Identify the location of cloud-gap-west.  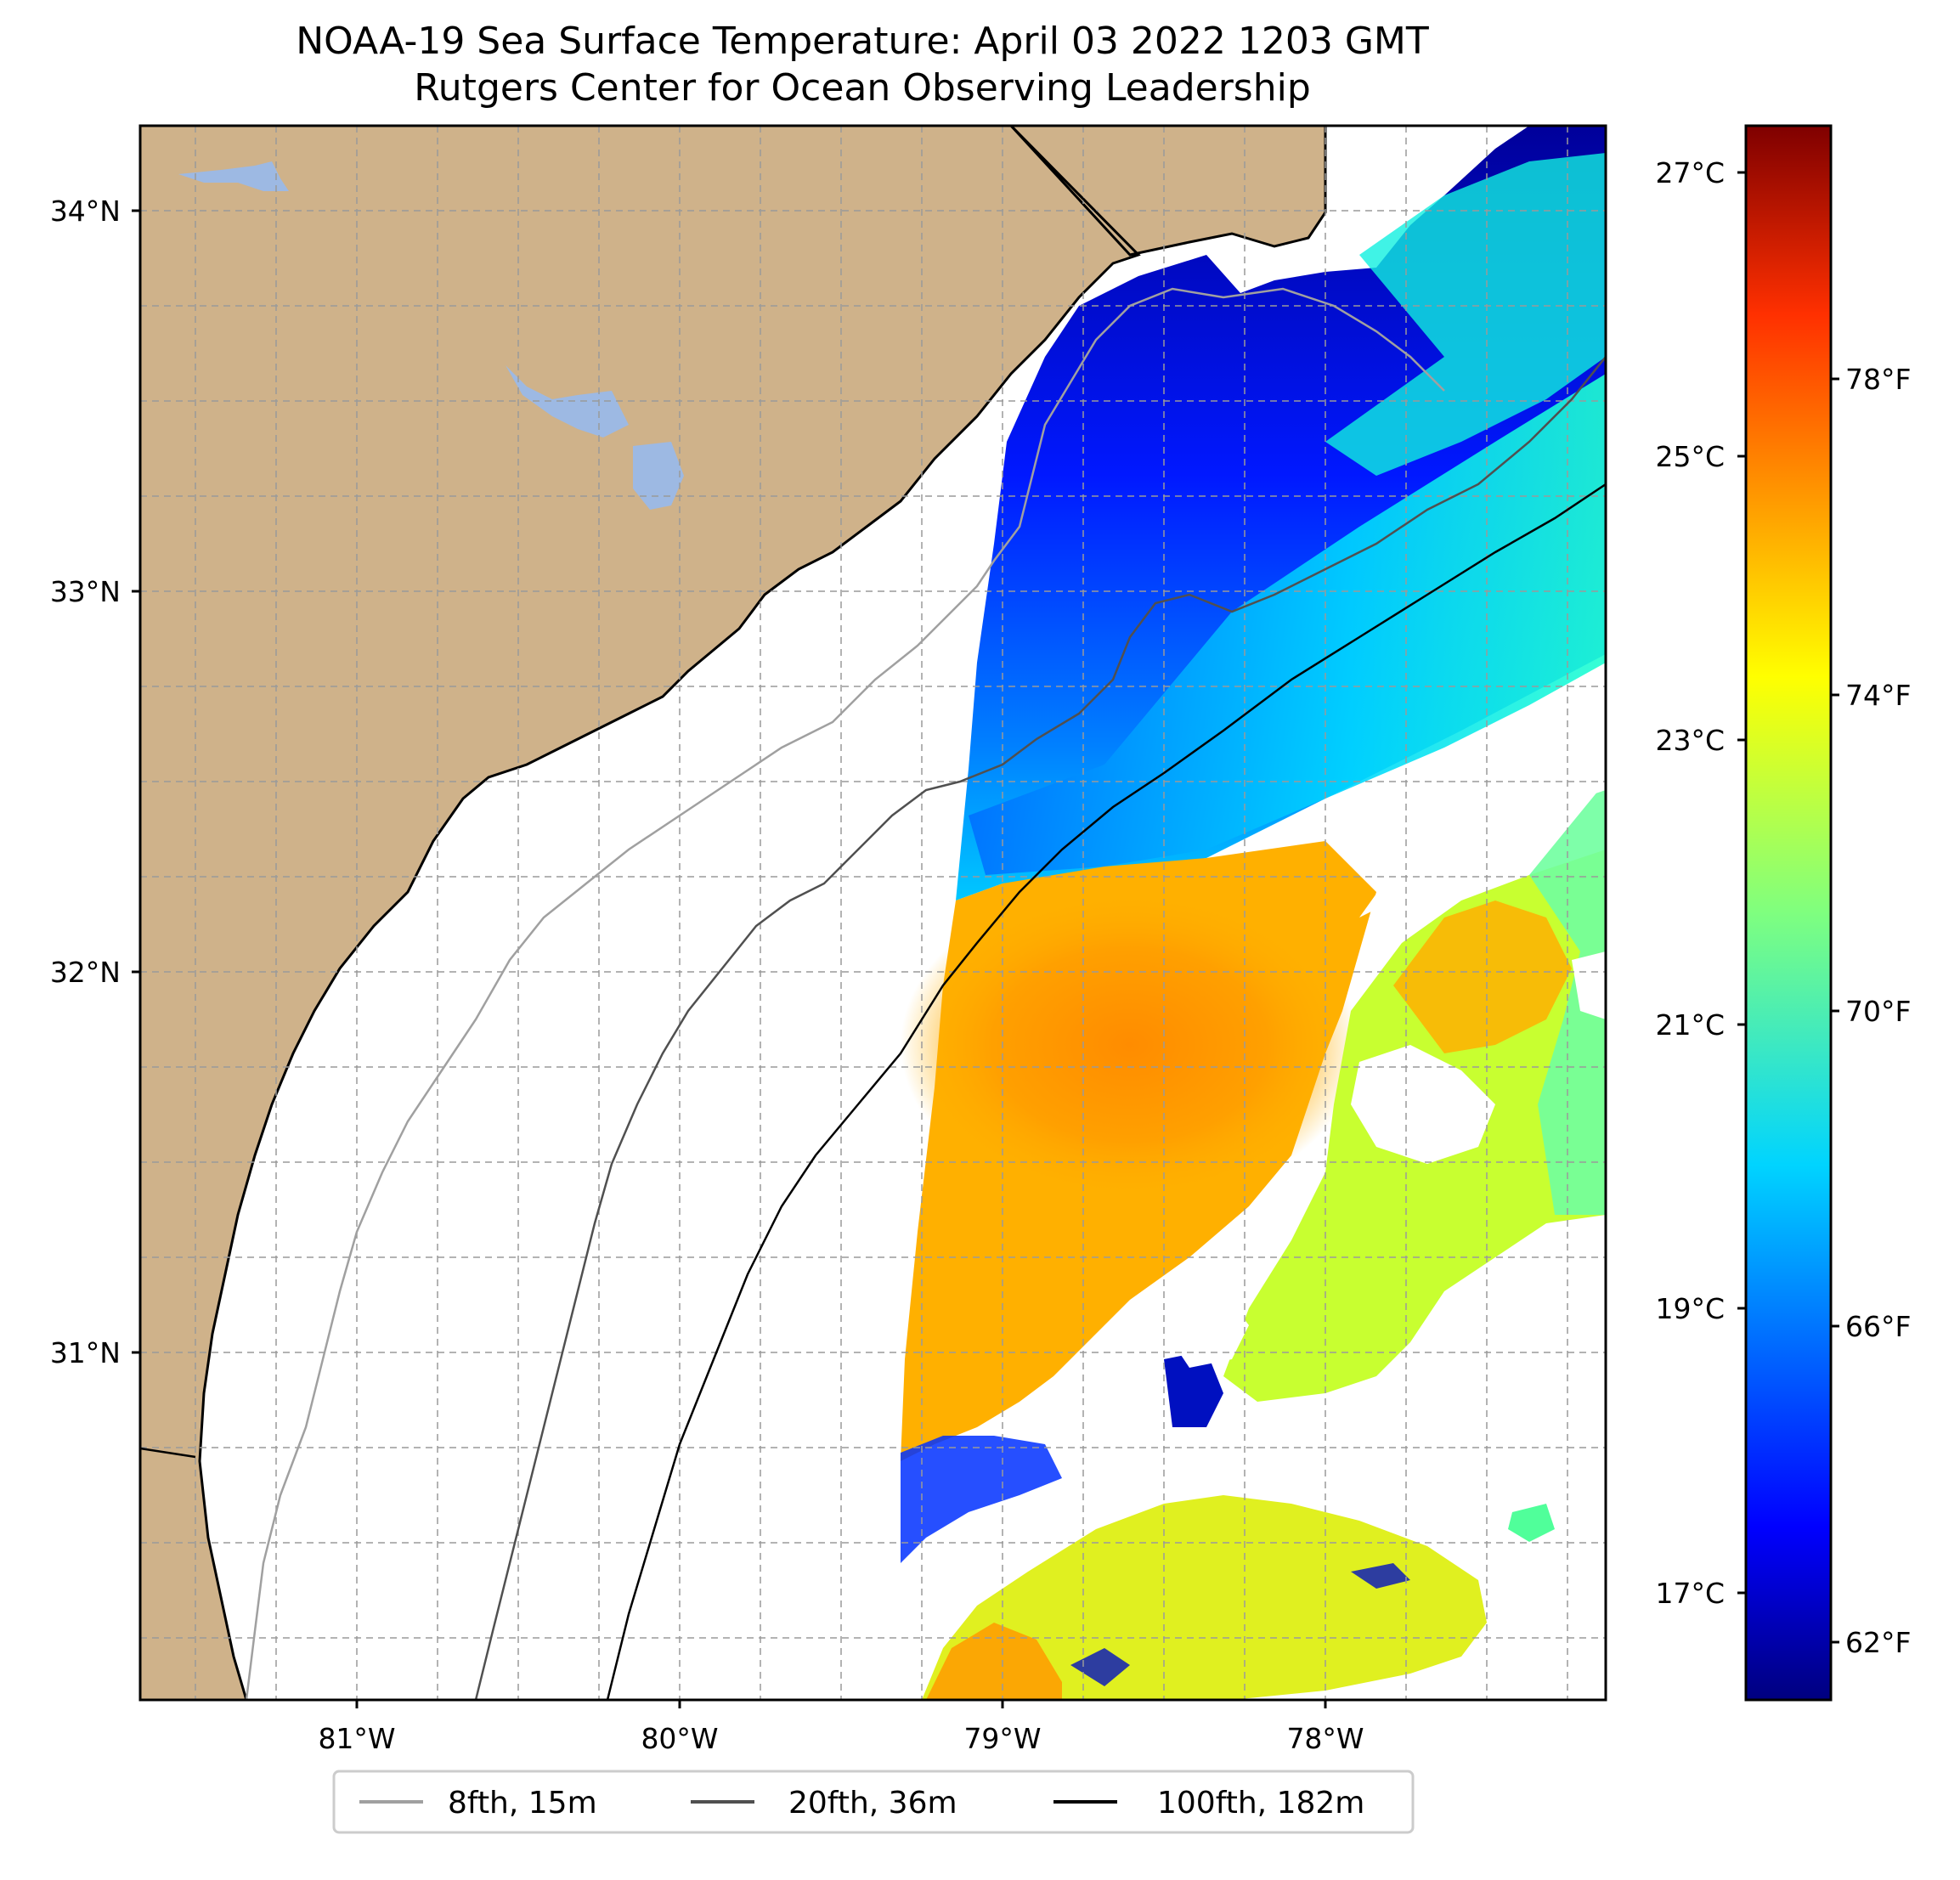
(1211, 1329).